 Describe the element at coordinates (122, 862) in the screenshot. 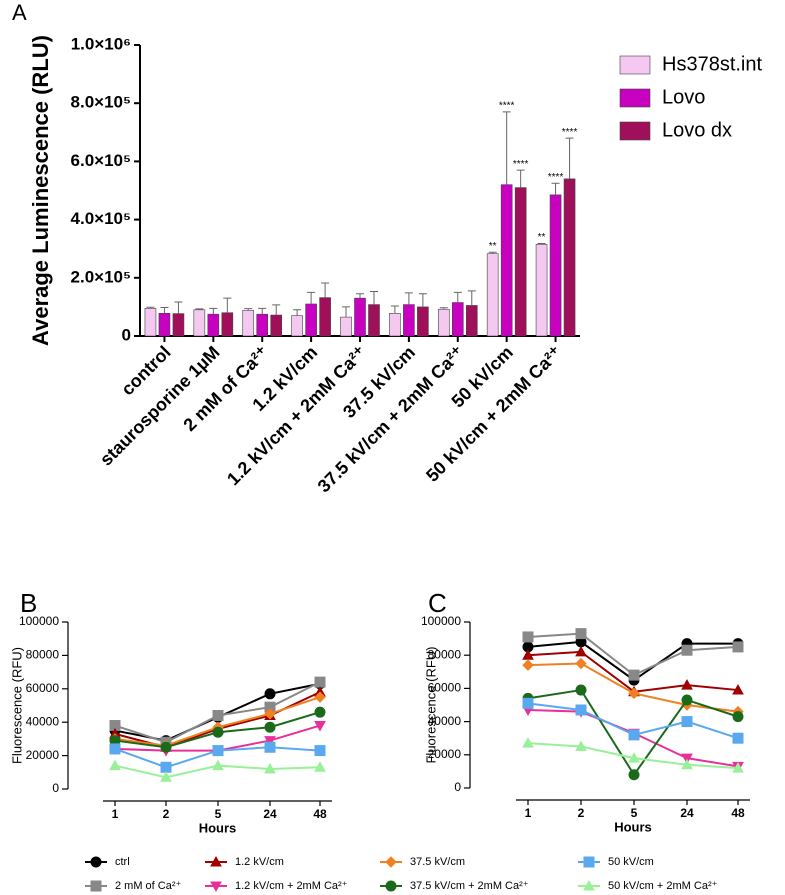

I see `legend-label: ctrl` at that location.